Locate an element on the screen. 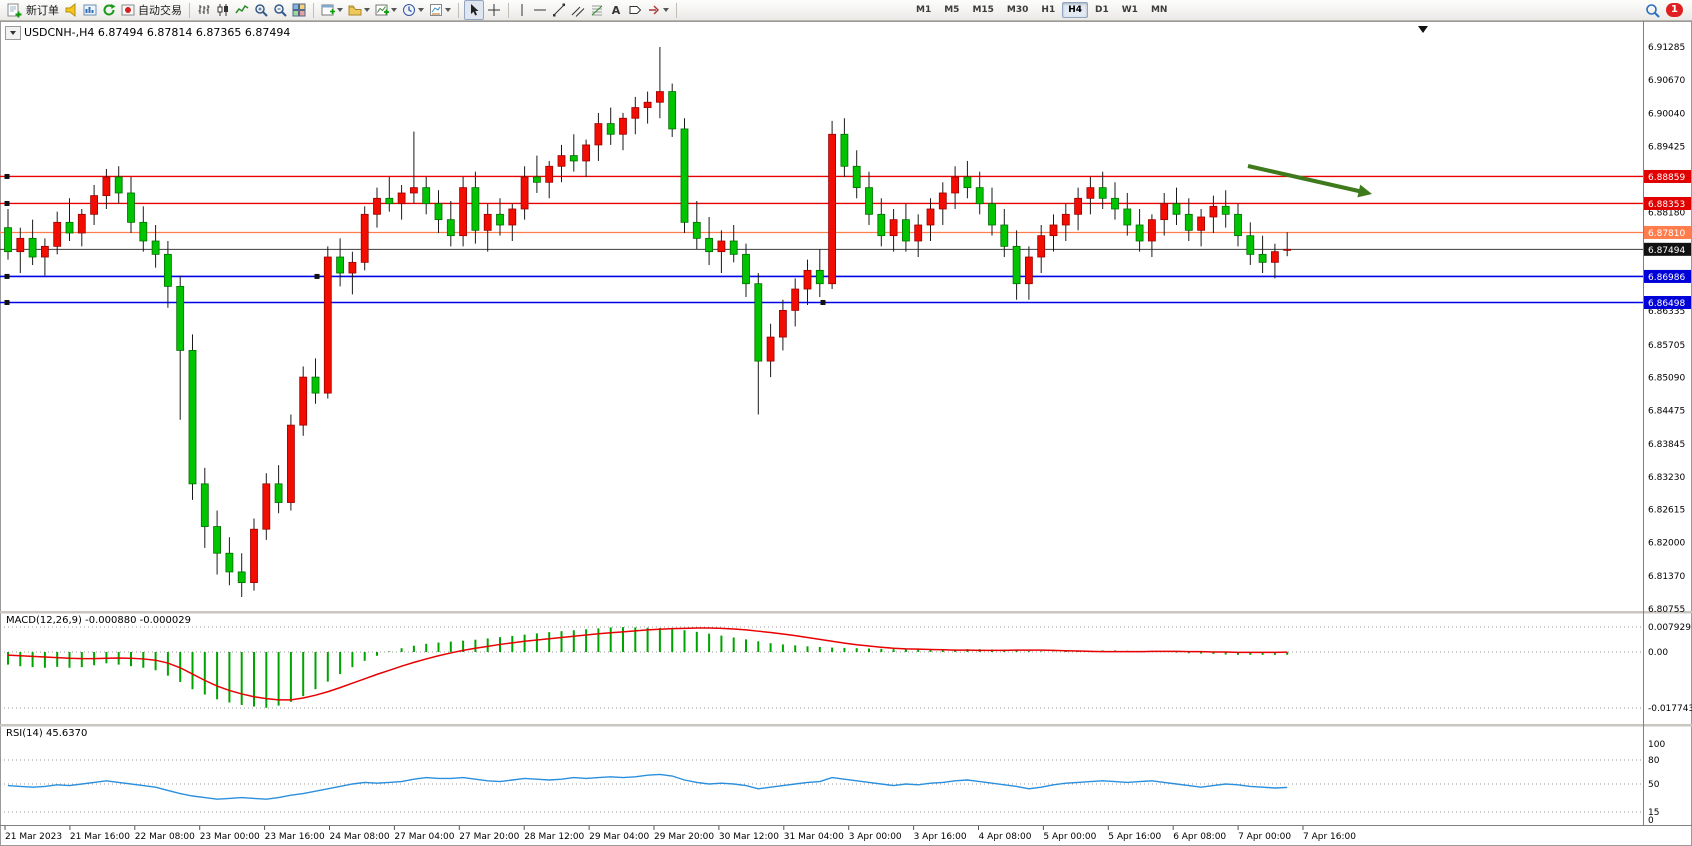 The width and height of the screenshot is (1692, 846). indicators-icon is located at coordinates (382, 10).